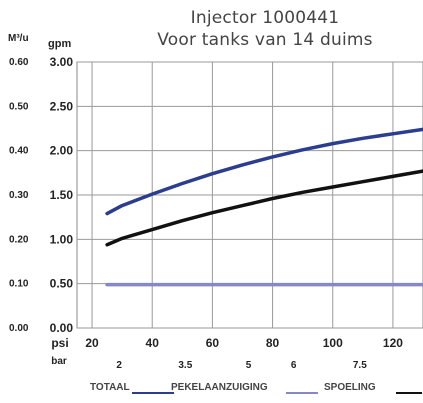 The width and height of the screenshot is (423, 403). I want to click on chart-title: Injector 1000441, so click(265, 18).